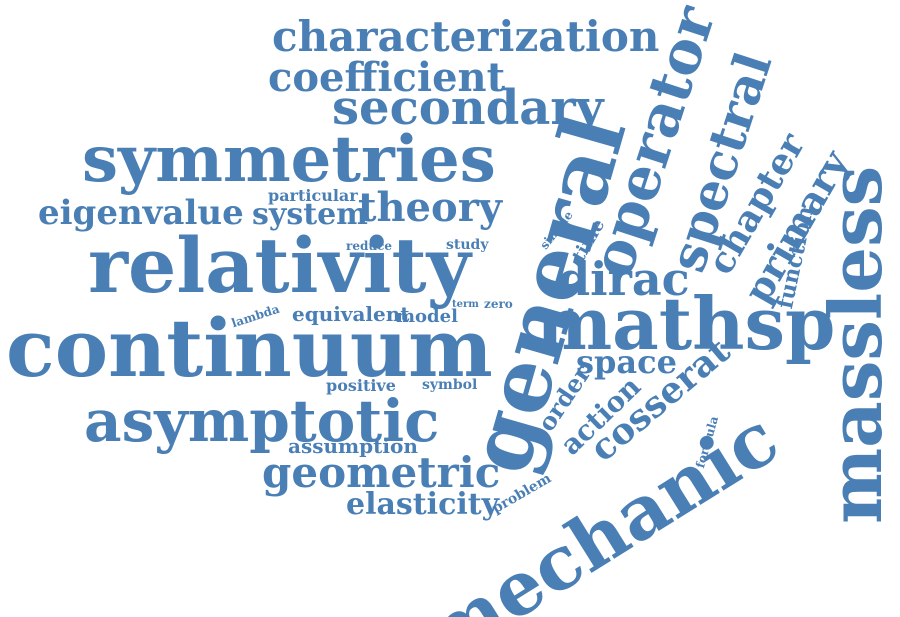  Describe the element at coordinates (289, 160) in the screenshot. I see `word-symmetries: symmetries` at that location.